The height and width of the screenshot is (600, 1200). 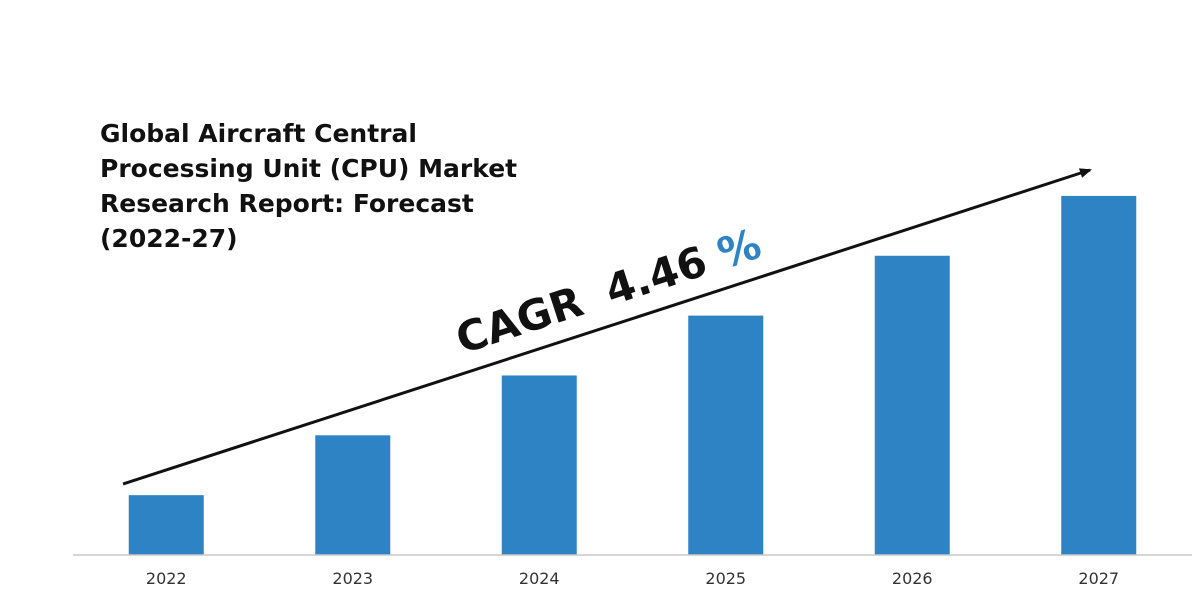 I want to click on bar-2024, so click(x=539, y=465).